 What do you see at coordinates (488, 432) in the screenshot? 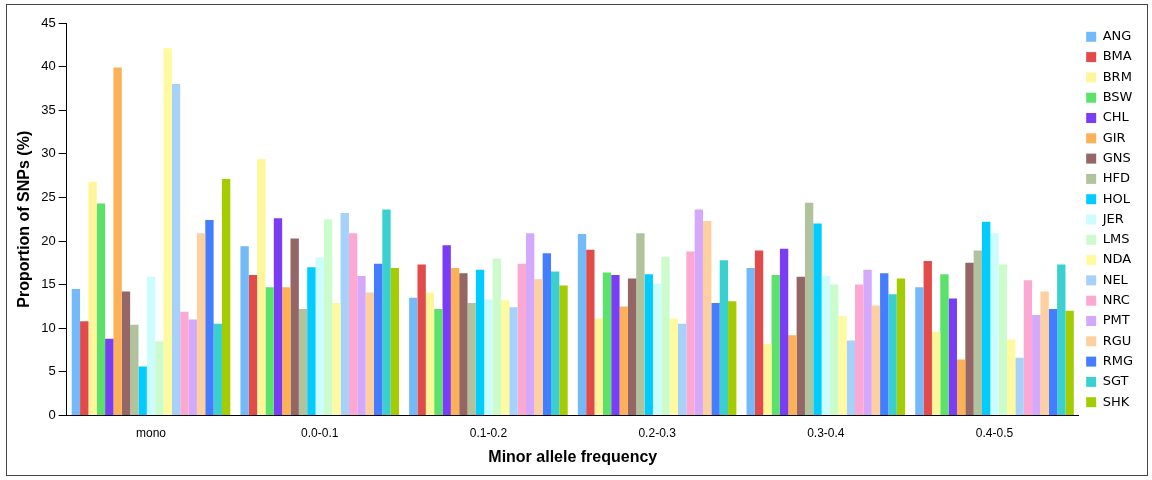
I see `x-tick-label: 0.1-0.2` at bounding box center [488, 432].